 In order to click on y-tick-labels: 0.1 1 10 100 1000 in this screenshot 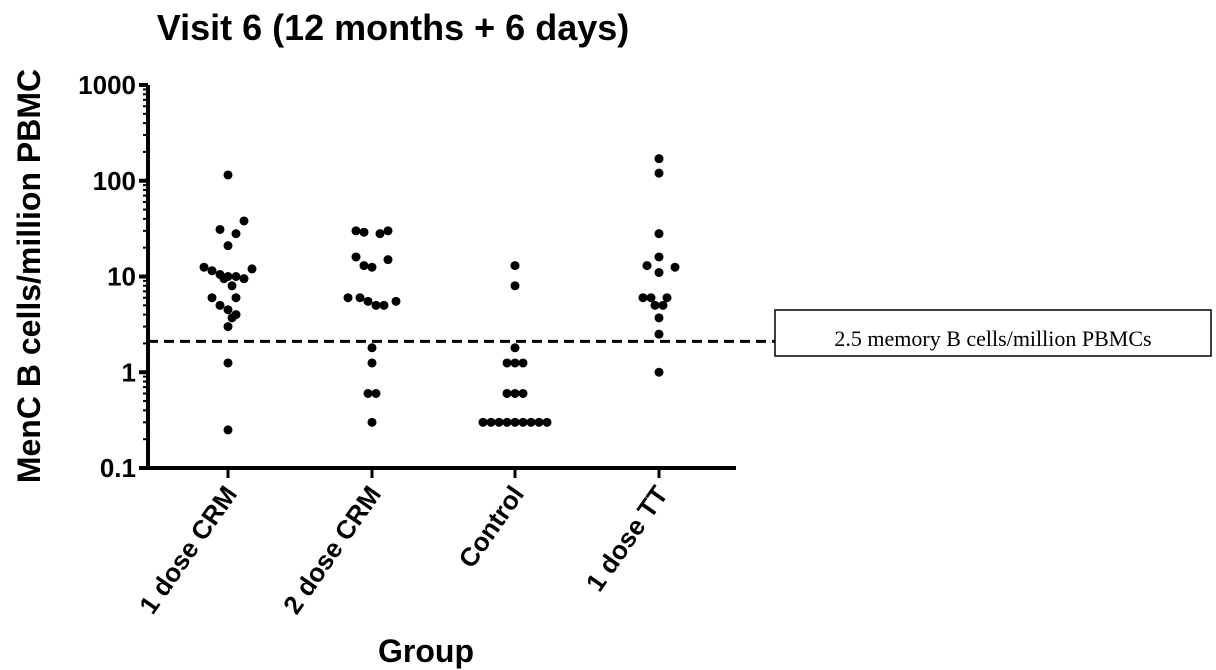, I will do `click(107, 276)`.